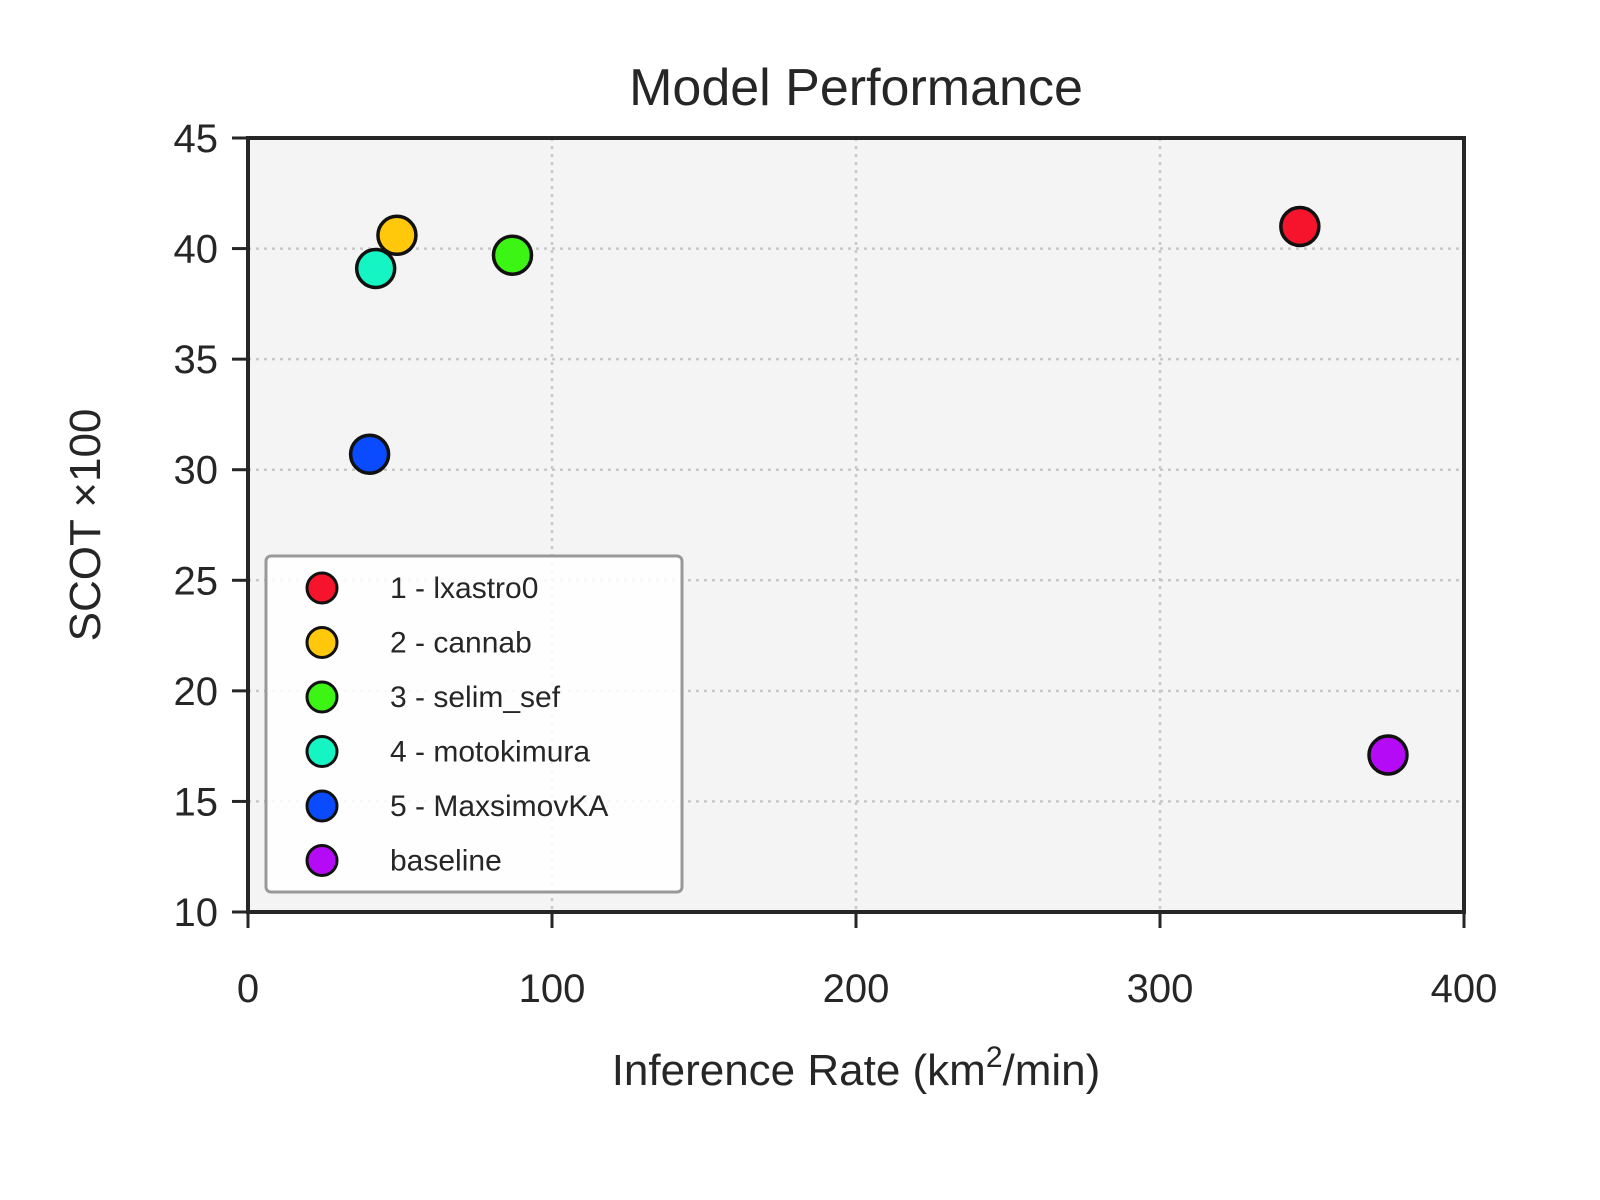 Image resolution: width=1600 pixels, height=1200 pixels. Describe the element at coordinates (1300, 226) in the screenshot. I see `data-point: 1 - lxastro0` at that location.